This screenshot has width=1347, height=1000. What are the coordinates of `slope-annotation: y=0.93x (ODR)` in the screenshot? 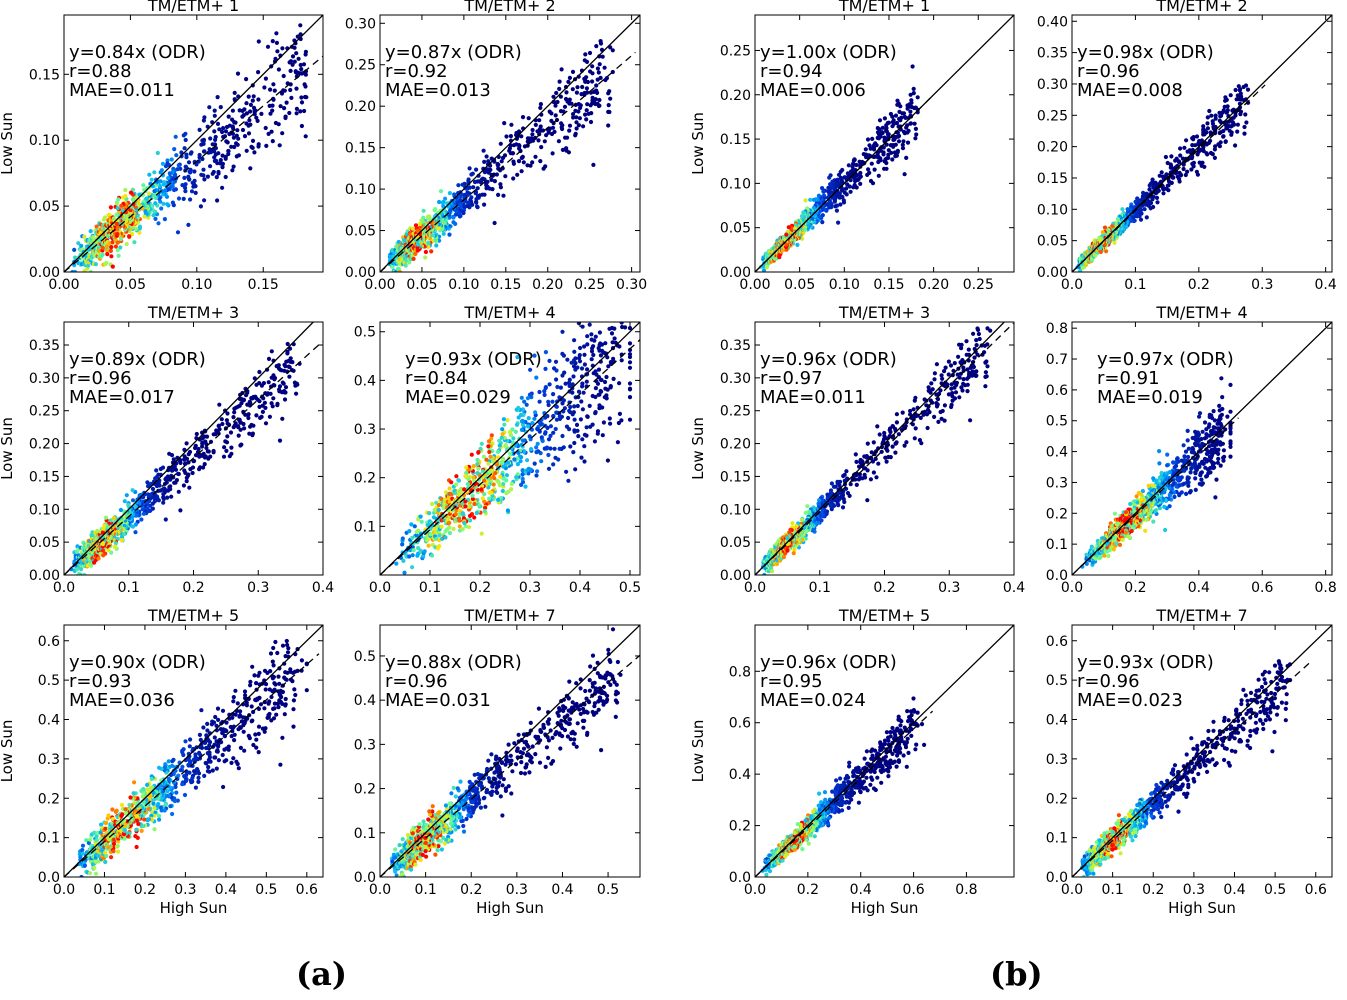 It's located at (473, 359).